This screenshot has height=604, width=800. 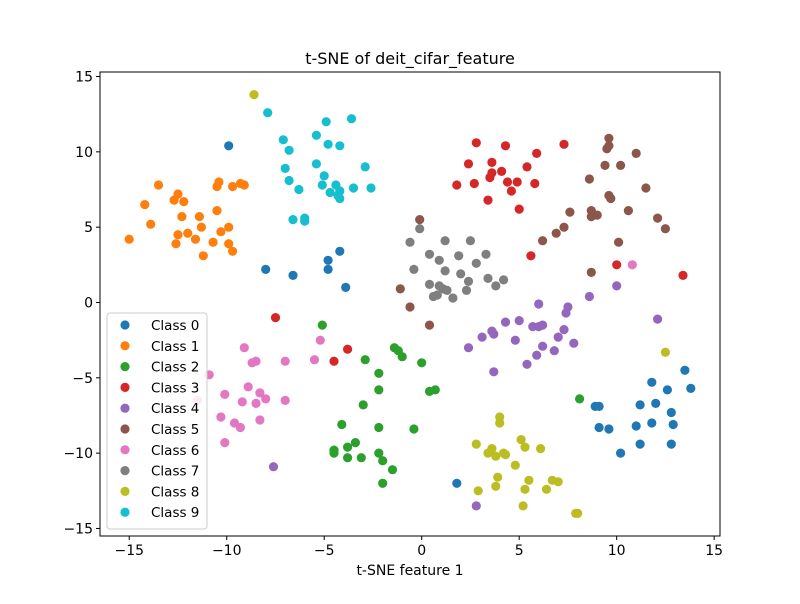 I want to click on y-tick-label: −15, so click(x=78, y=529).